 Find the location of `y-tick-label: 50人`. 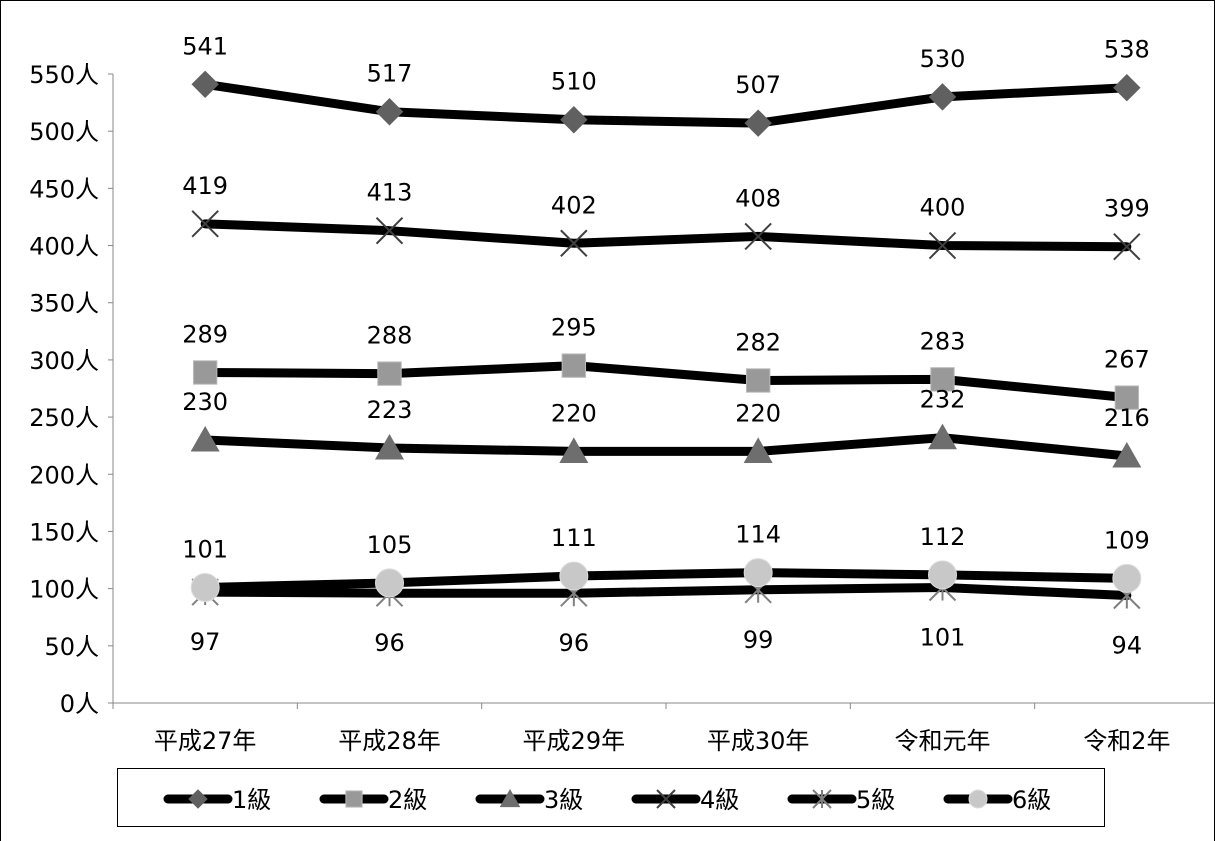

y-tick-label: 50人 is located at coordinates (71, 647).